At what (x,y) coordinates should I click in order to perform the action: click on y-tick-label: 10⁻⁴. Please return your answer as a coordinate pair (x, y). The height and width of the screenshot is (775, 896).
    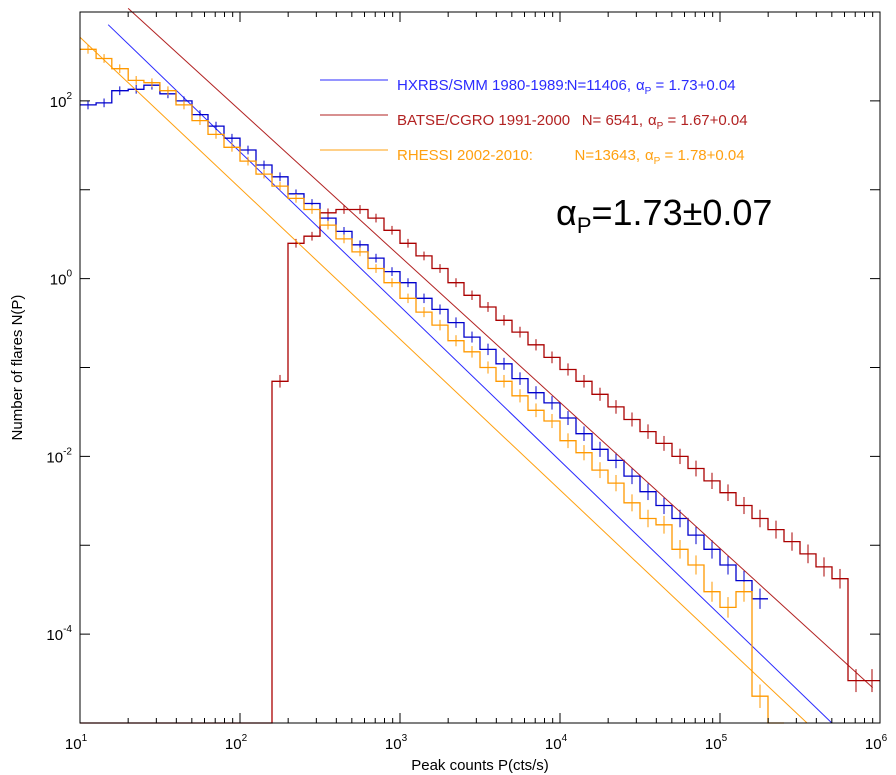
    Looking at the image, I should click on (59, 634).